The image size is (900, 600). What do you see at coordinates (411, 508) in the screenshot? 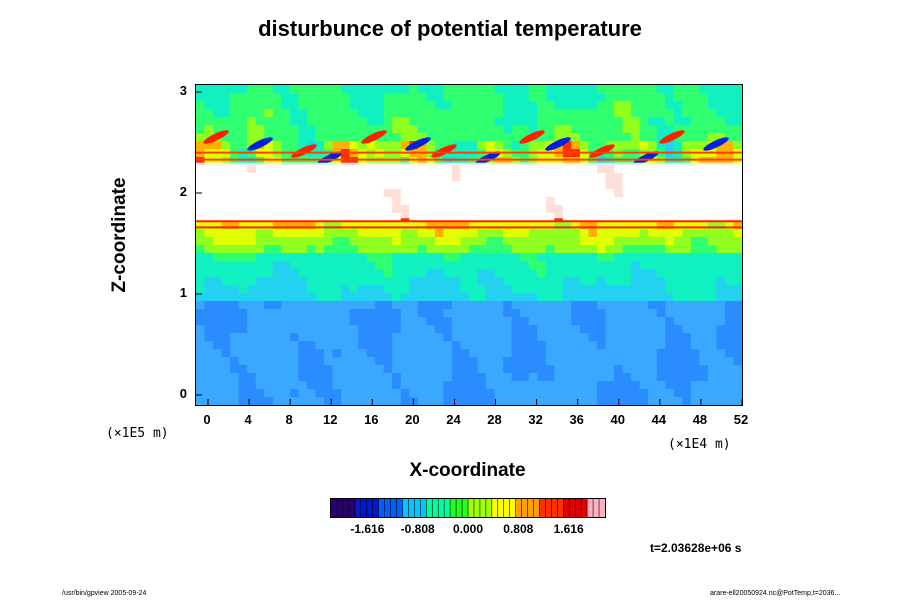
I see `colorbar-segment` at bounding box center [411, 508].